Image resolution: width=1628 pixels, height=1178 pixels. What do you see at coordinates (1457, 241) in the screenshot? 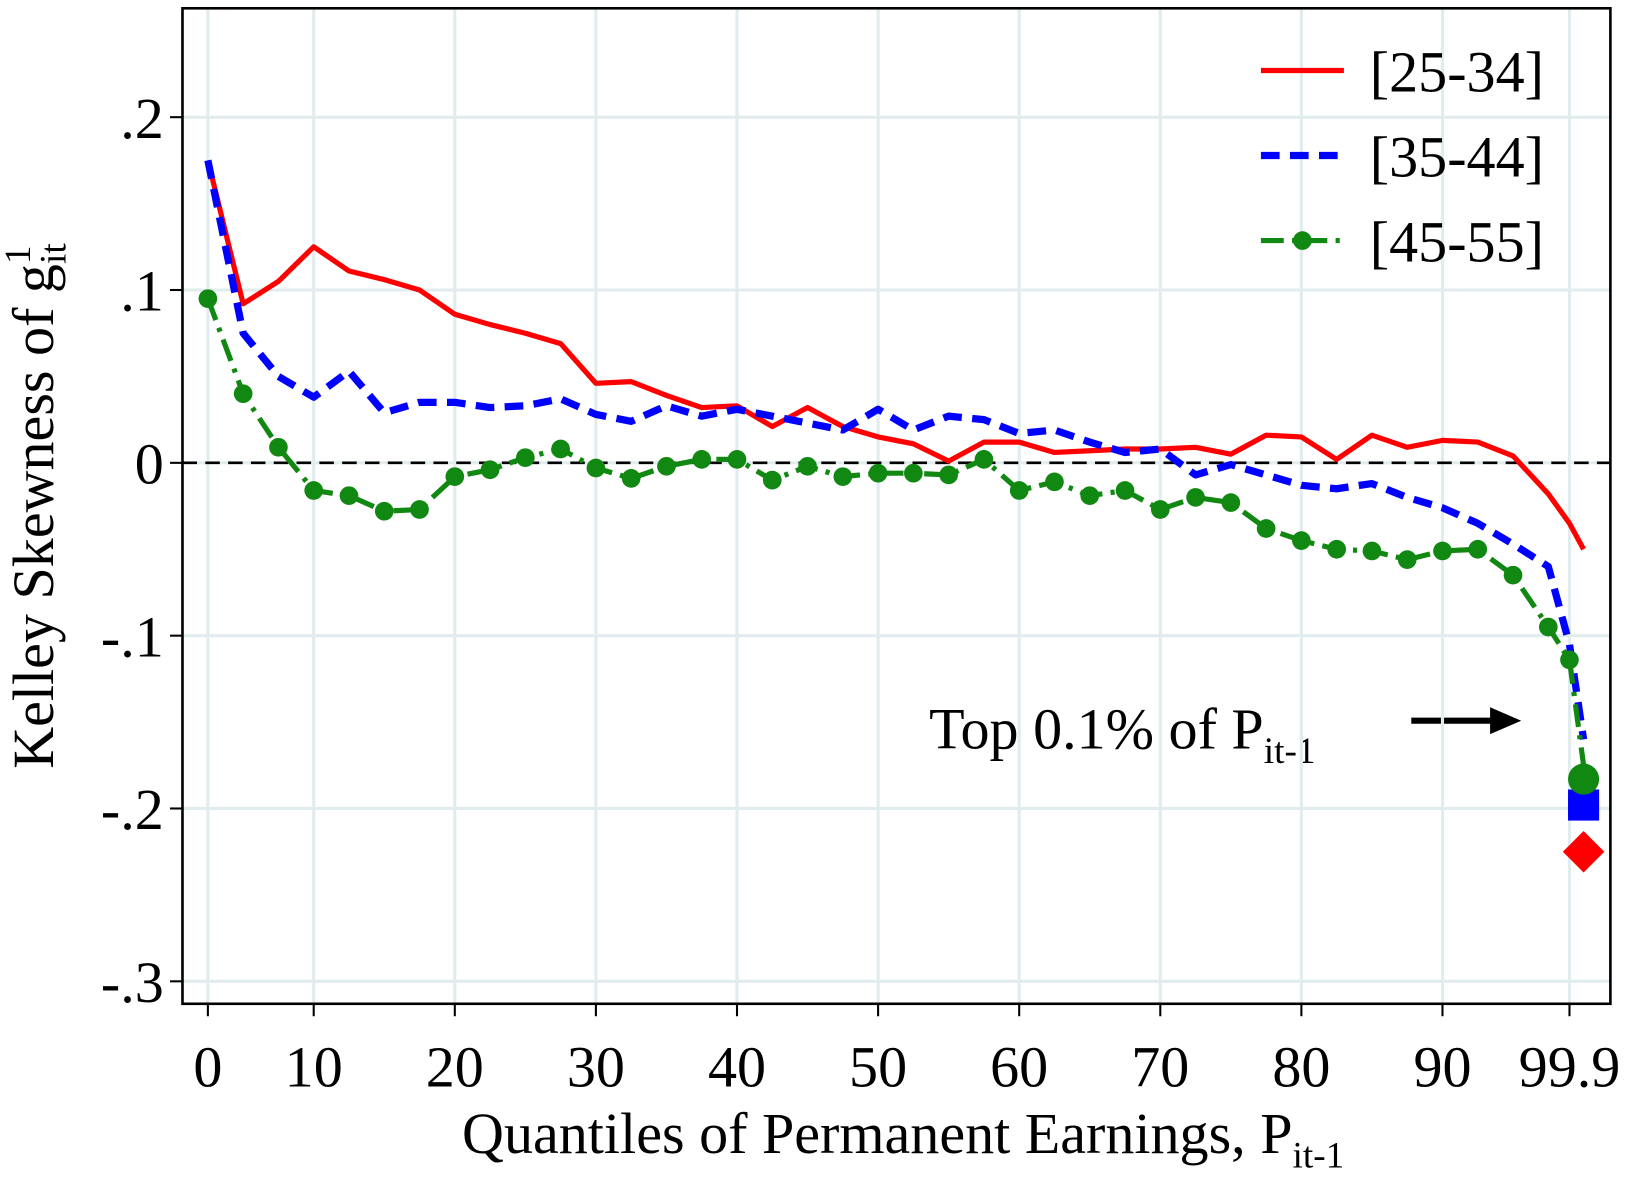
I see `legend-label: [45-55]` at bounding box center [1457, 241].